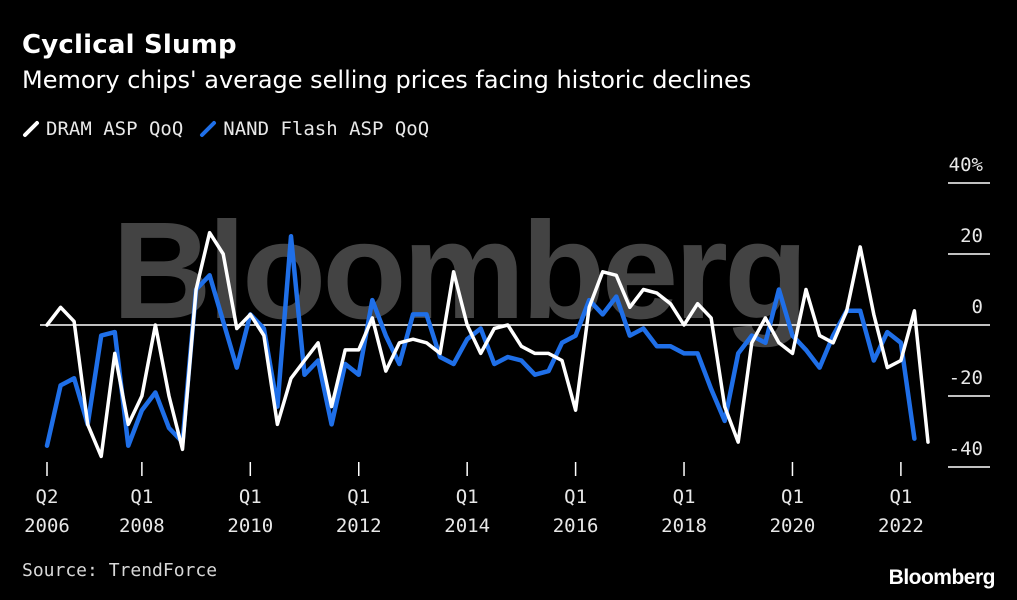  What do you see at coordinates (942, 577) in the screenshot?
I see `bloomberg-logo: Bloomberg` at bounding box center [942, 577].